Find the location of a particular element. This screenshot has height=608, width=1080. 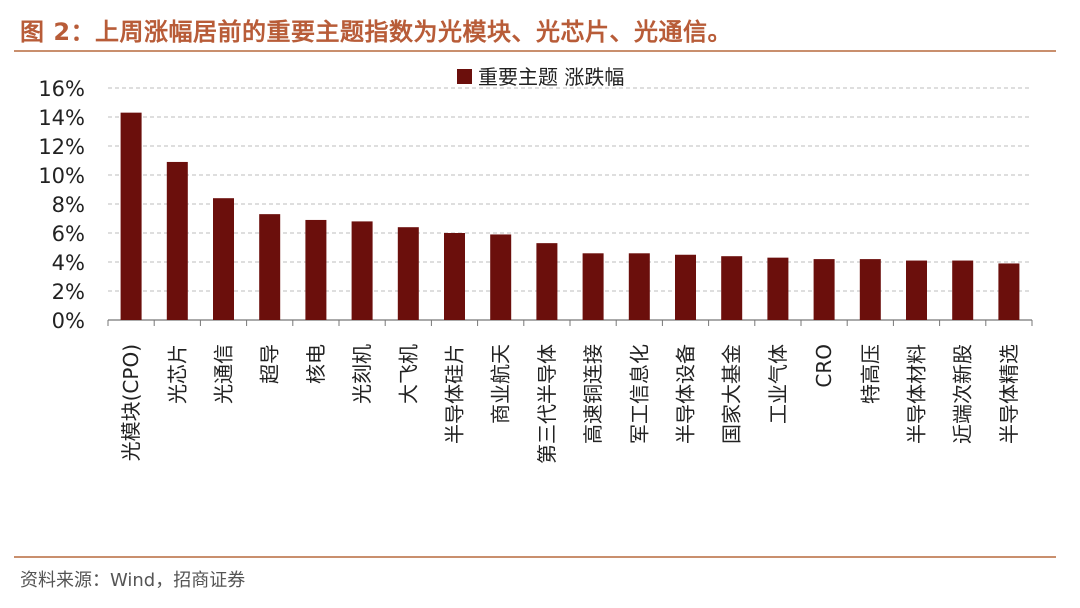

y-tick-label: 8% is located at coordinates (68, 205).